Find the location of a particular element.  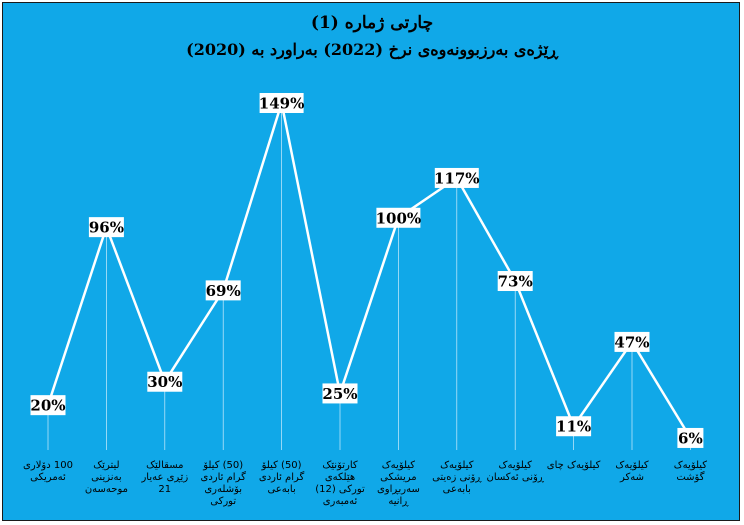

category-label: (50) کیلۆ گرام ئاردی بابەعی is located at coordinates (282, 477).